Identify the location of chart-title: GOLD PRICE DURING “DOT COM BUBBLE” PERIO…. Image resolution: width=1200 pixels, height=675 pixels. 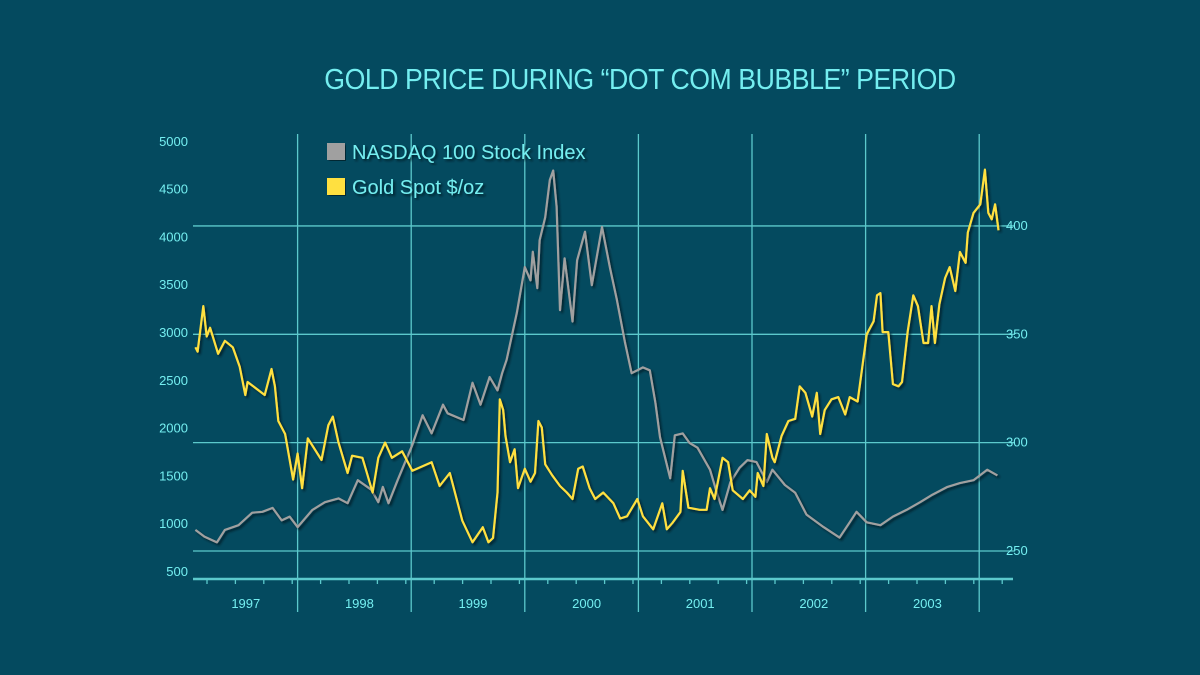
(640, 80).